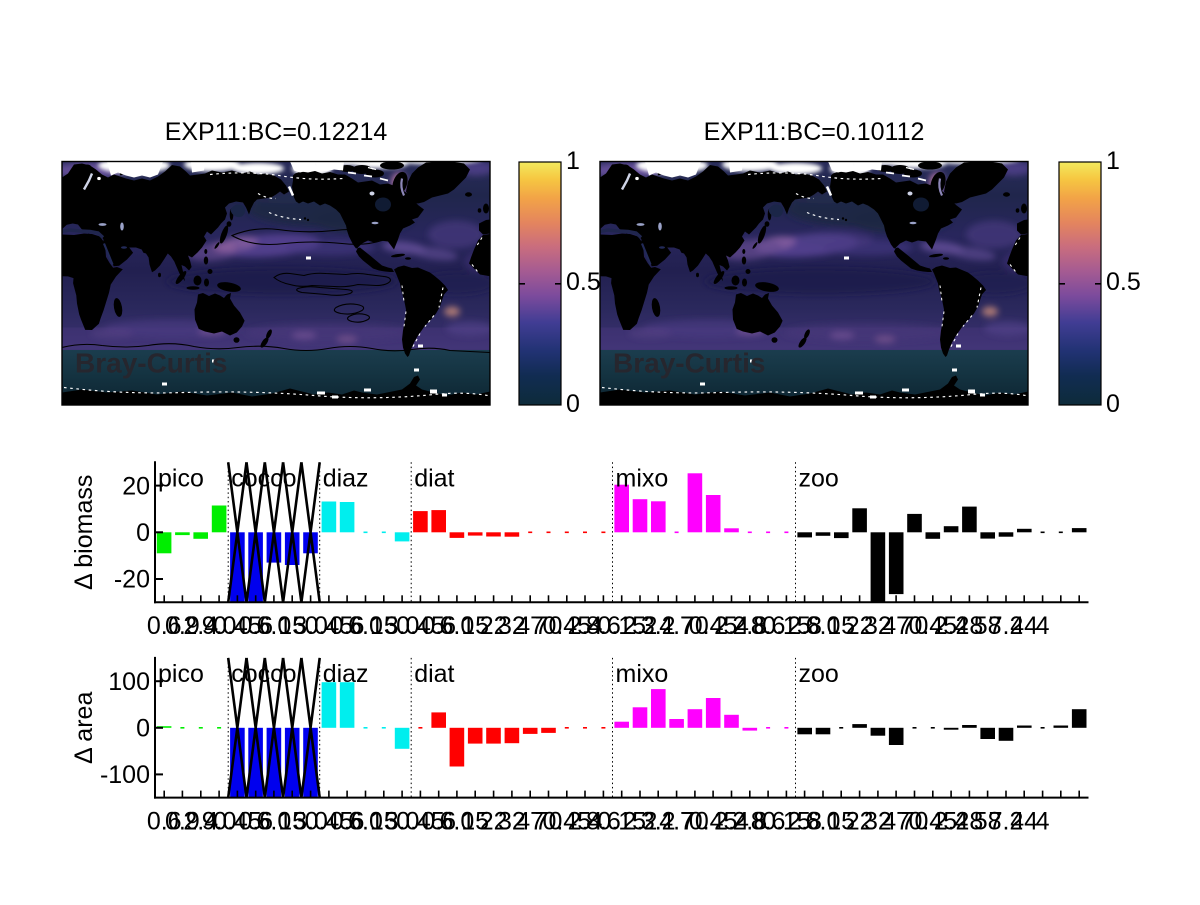 This screenshot has height=905, width=1200. I want to click on svg-text: diaz, so click(346, 478).